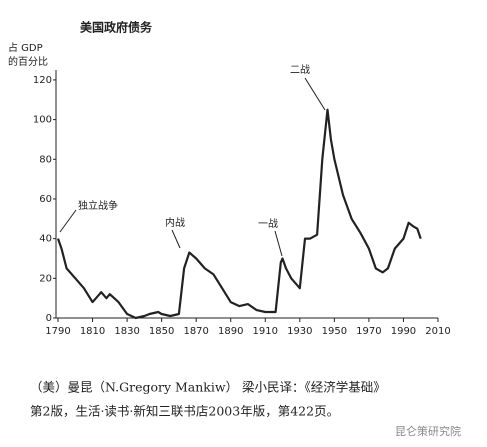 The height and width of the screenshot is (447, 487). What do you see at coordinates (265, 331) in the screenshot?
I see `x-tick-label: 1910` at bounding box center [265, 331].